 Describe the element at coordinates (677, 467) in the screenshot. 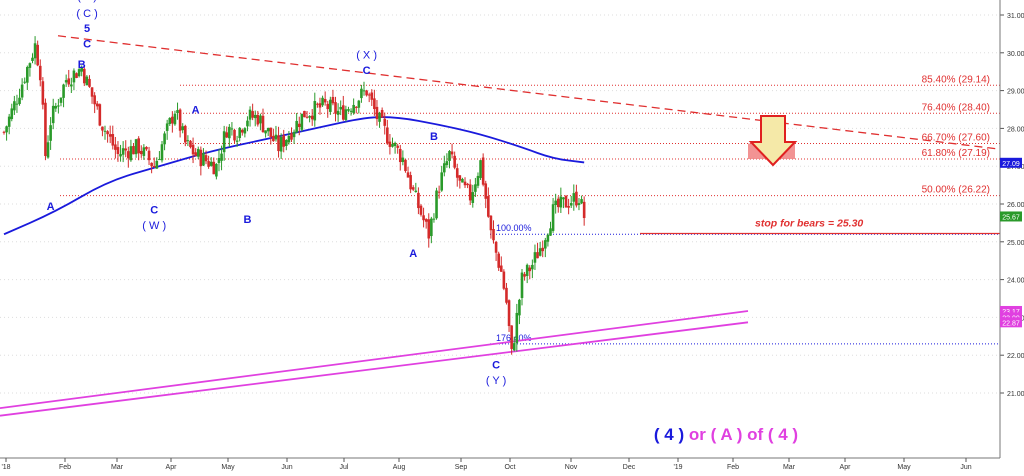

I see `x-tick-label: '19` at that location.